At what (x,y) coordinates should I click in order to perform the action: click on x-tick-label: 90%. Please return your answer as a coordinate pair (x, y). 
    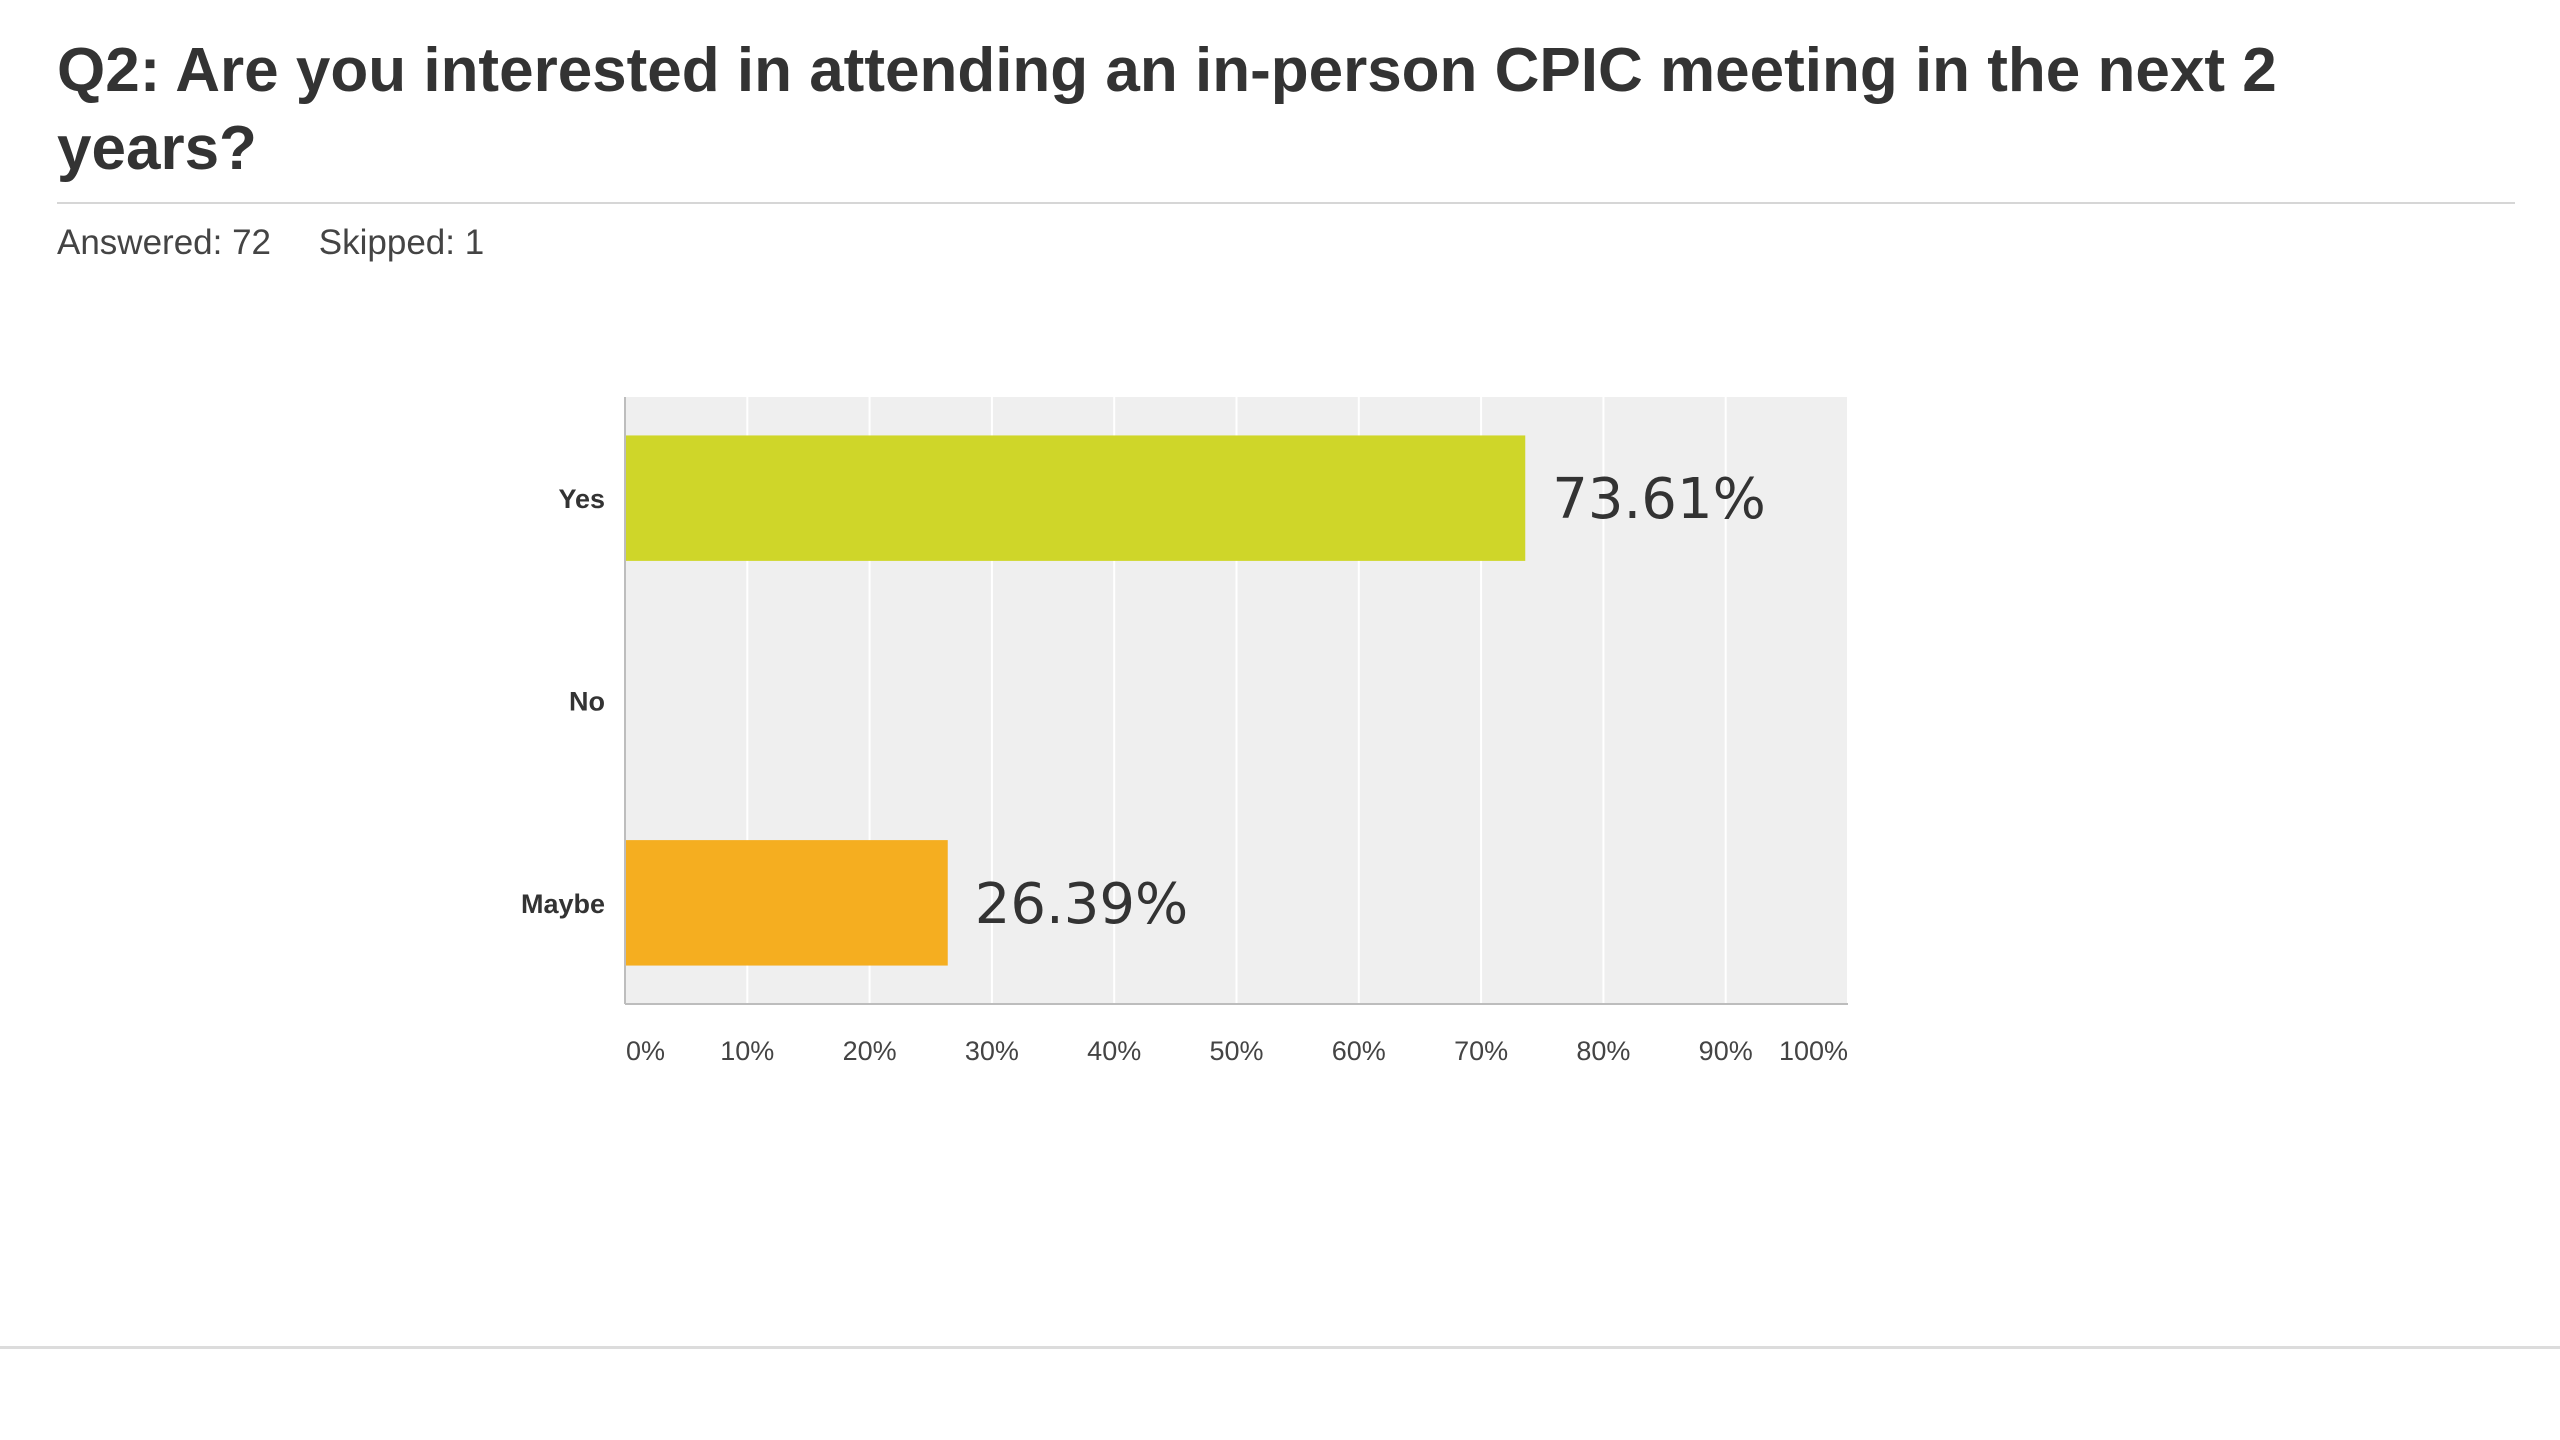
    Looking at the image, I should click on (1726, 1051).